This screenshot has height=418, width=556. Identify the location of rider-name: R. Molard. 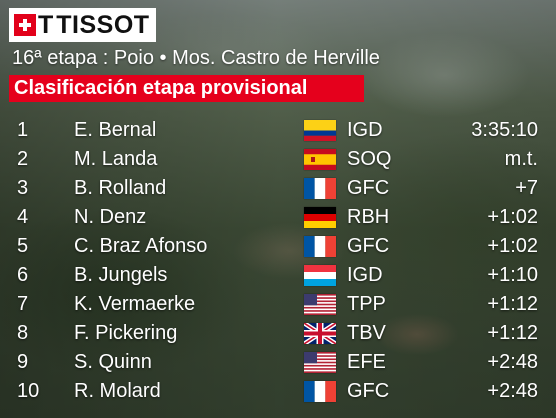
(117, 391).